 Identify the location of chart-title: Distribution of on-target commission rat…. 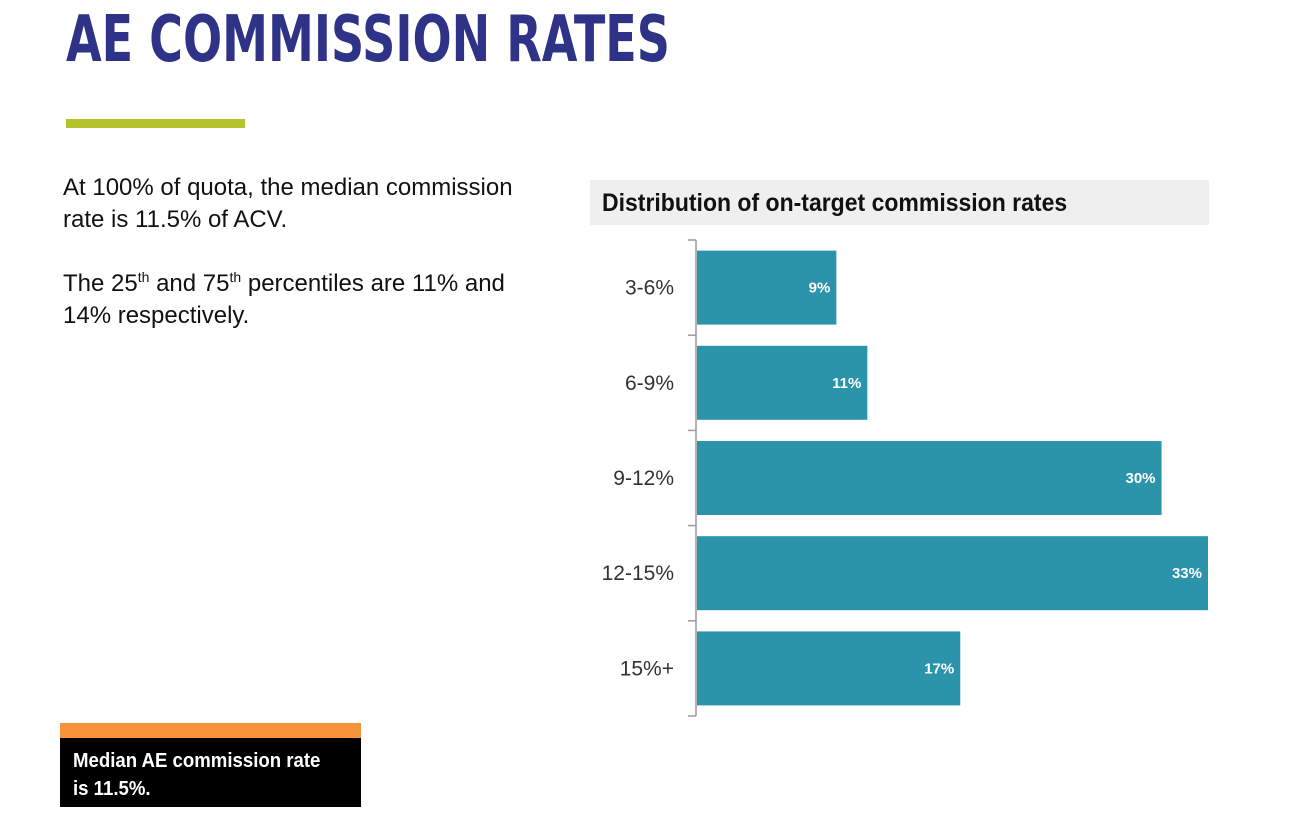
(835, 203).